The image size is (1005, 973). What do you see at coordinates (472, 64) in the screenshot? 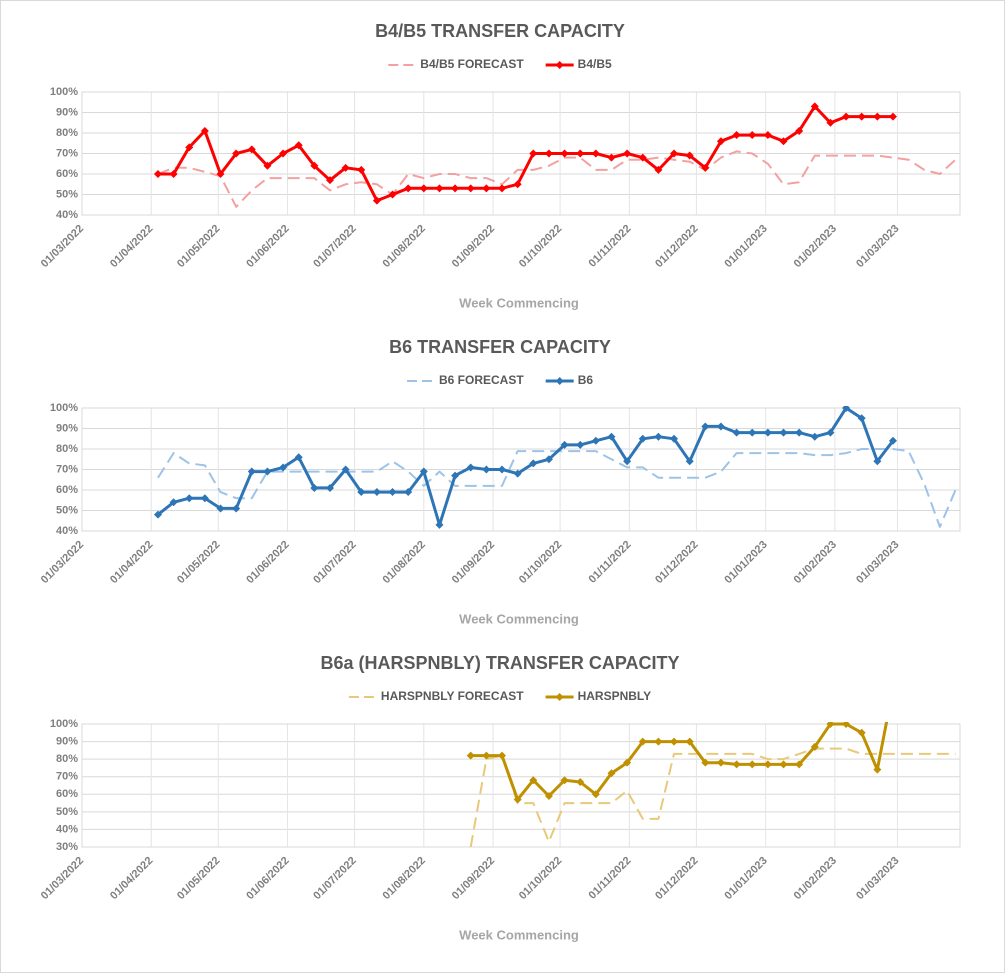
I see `legend-label: B4/B5 FORECAST` at bounding box center [472, 64].